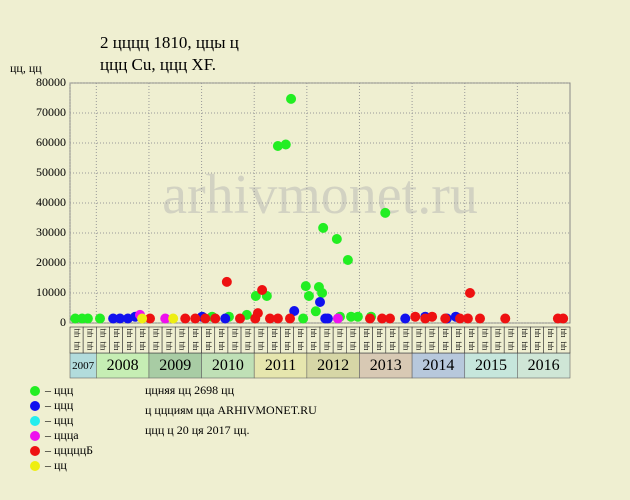  I want to click on year-label: 2009, so click(175, 365).